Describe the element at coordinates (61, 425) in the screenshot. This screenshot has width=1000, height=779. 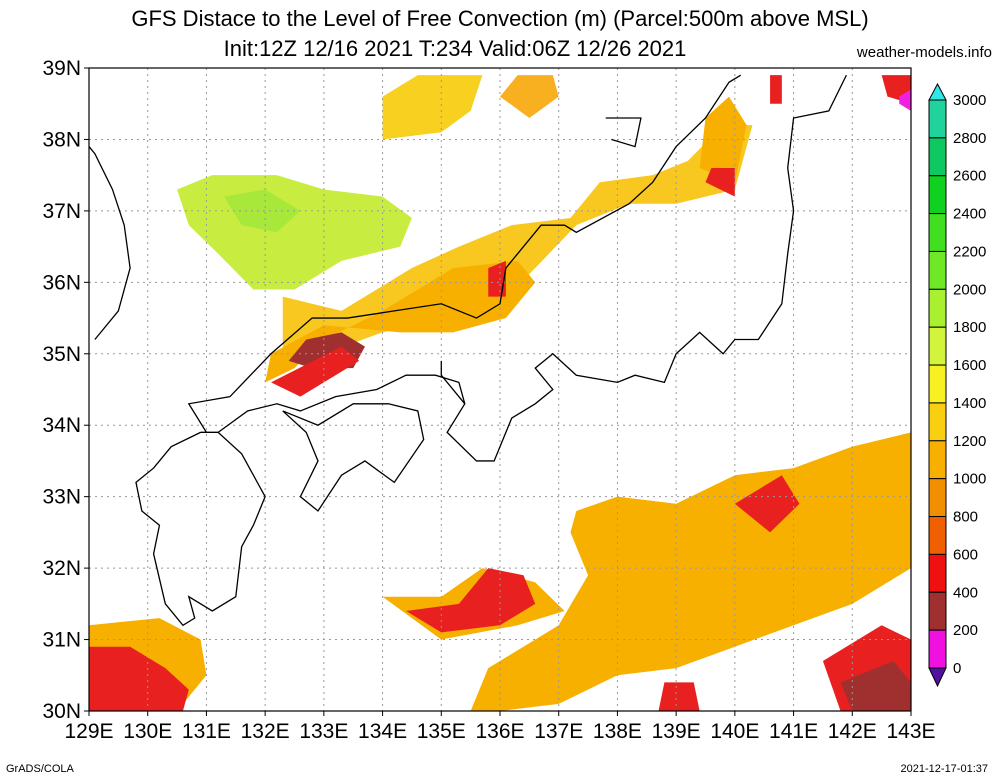
I see `lat-tick-label: 34N` at that location.